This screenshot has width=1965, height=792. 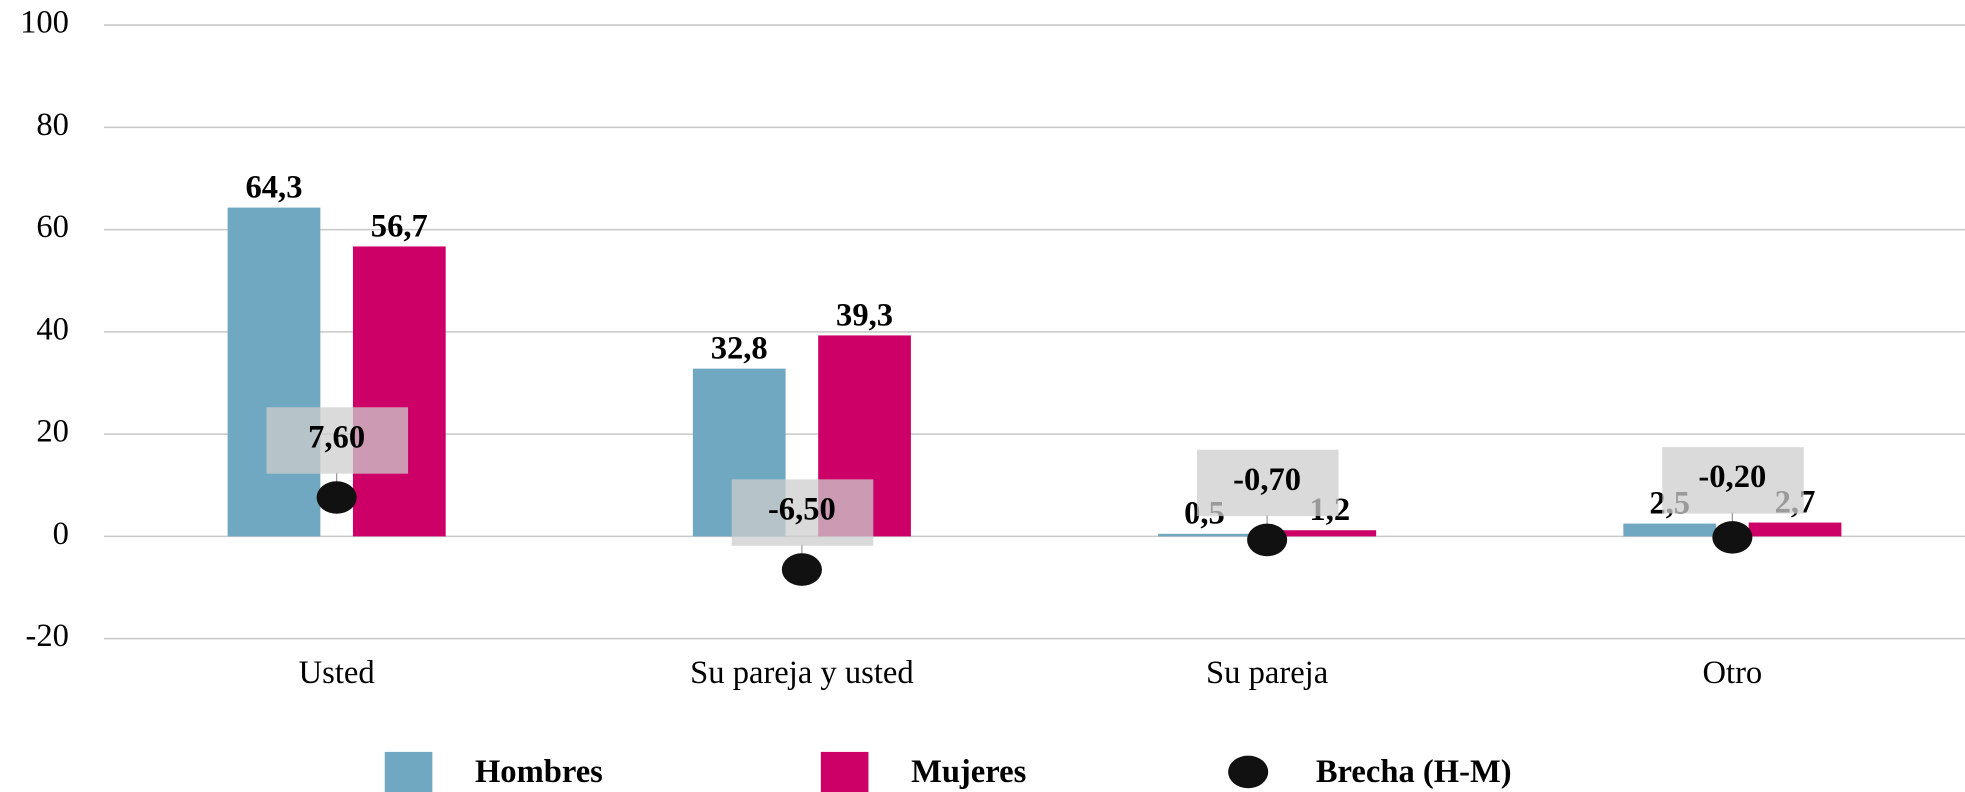 I want to click on data-label: 39,3, so click(x=864, y=315).